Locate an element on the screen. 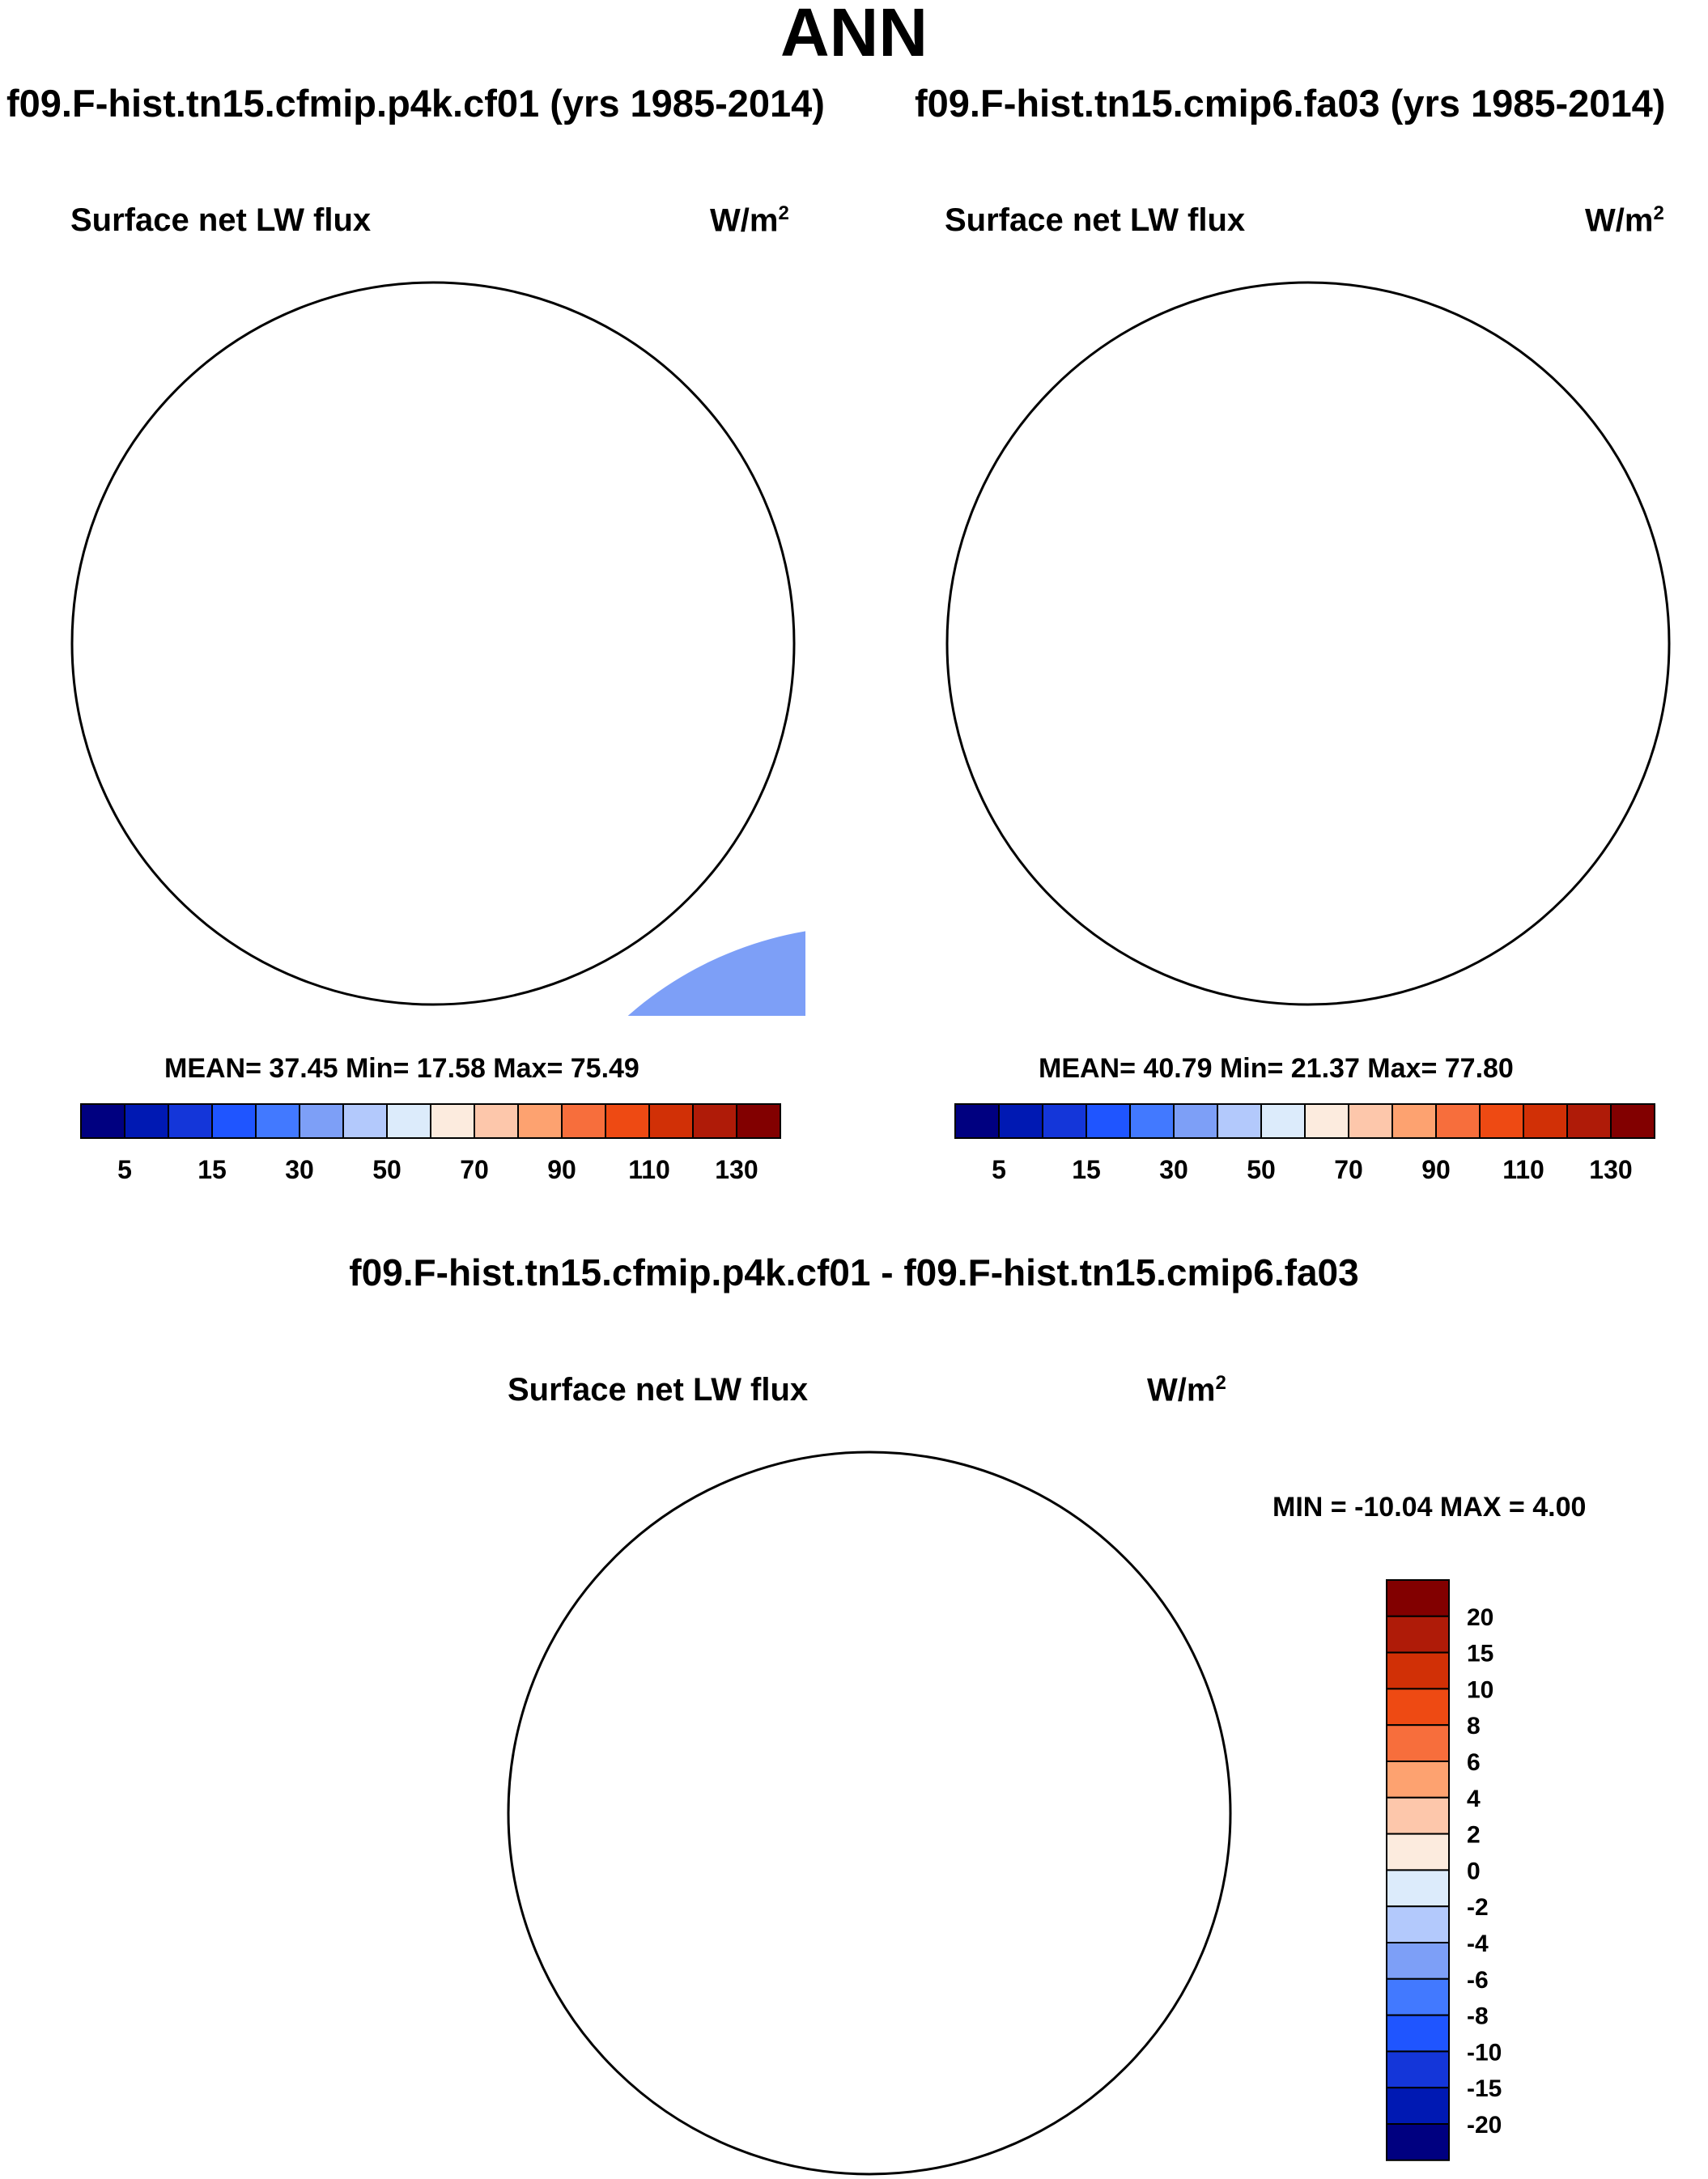  panel-1-colorbar: 5 15 30 50 70 90 110 130 is located at coordinates (430, 1143).